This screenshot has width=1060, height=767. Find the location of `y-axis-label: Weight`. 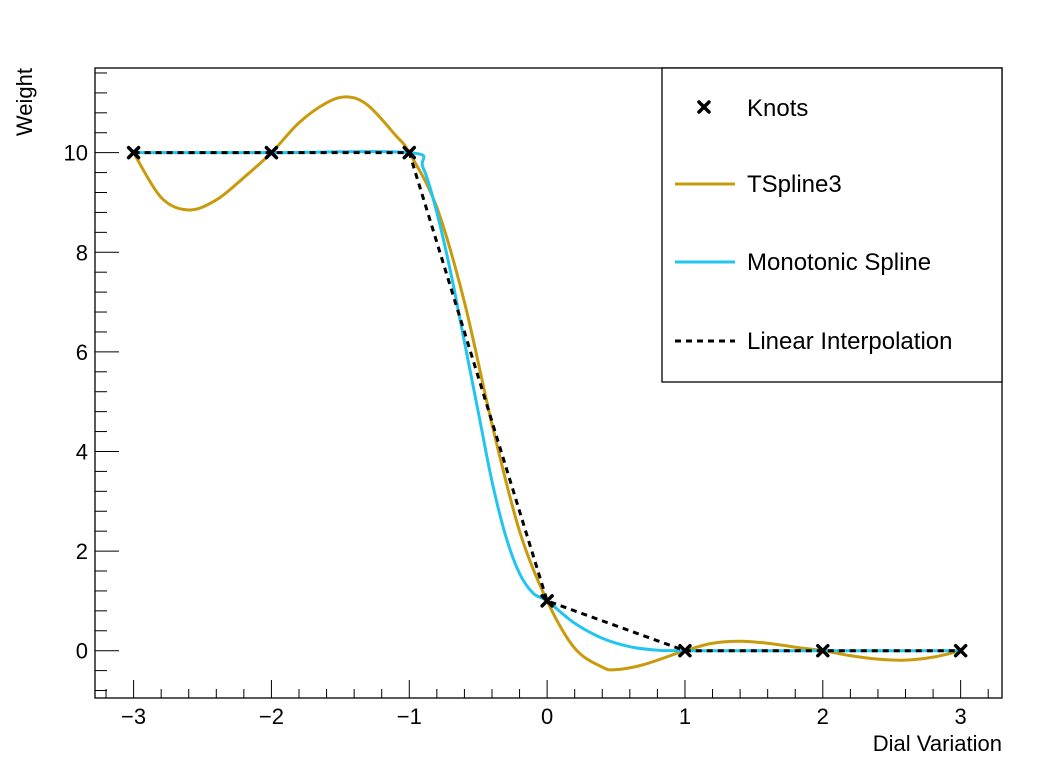

y-axis-label: Weight is located at coordinates (24, 102).